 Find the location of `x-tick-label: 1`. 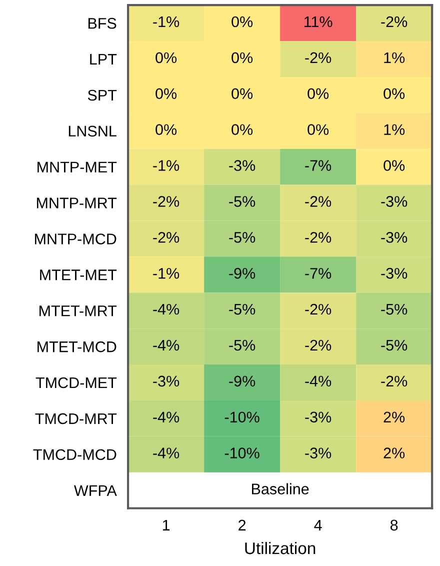

x-tick-label: 1 is located at coordinates (166, 525).